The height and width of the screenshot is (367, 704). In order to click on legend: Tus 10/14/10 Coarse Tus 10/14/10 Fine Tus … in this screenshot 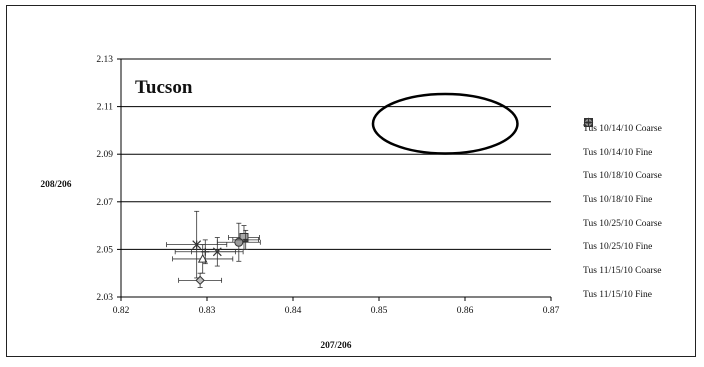, I will do `click(622, 212)`.